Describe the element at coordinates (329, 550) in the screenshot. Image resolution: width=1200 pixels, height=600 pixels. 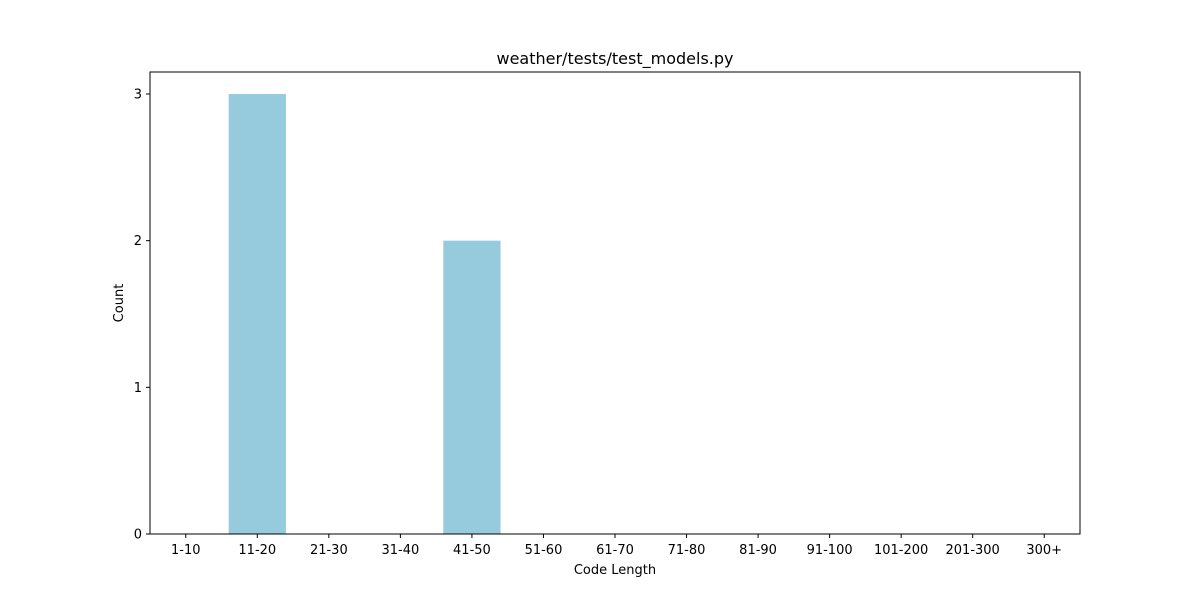
I see `x-tick-label: 21-30` at that location.